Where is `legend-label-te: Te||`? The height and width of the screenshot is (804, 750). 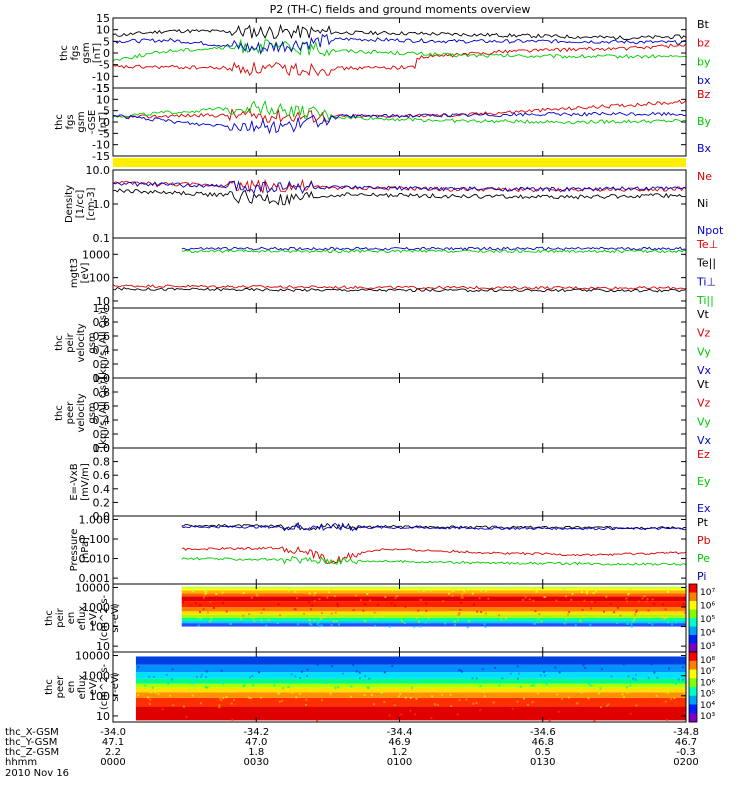
legend-label-te: Te|| is located at coordinates (706, 263).